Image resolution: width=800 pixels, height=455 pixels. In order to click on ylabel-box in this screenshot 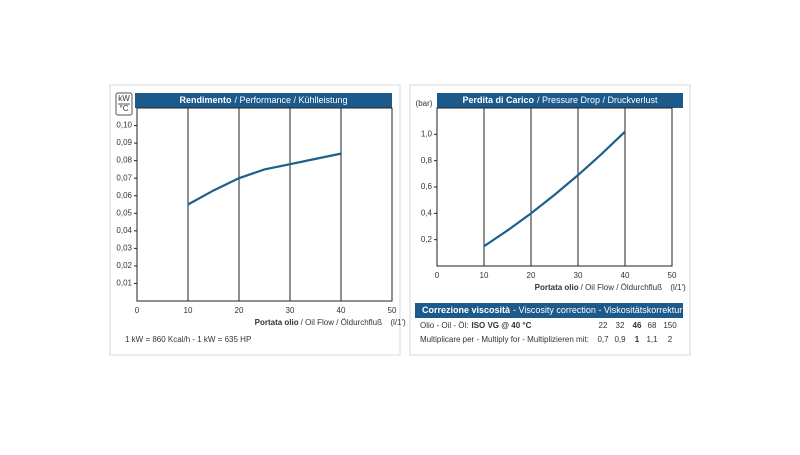, I will do `click(124, 104)`.